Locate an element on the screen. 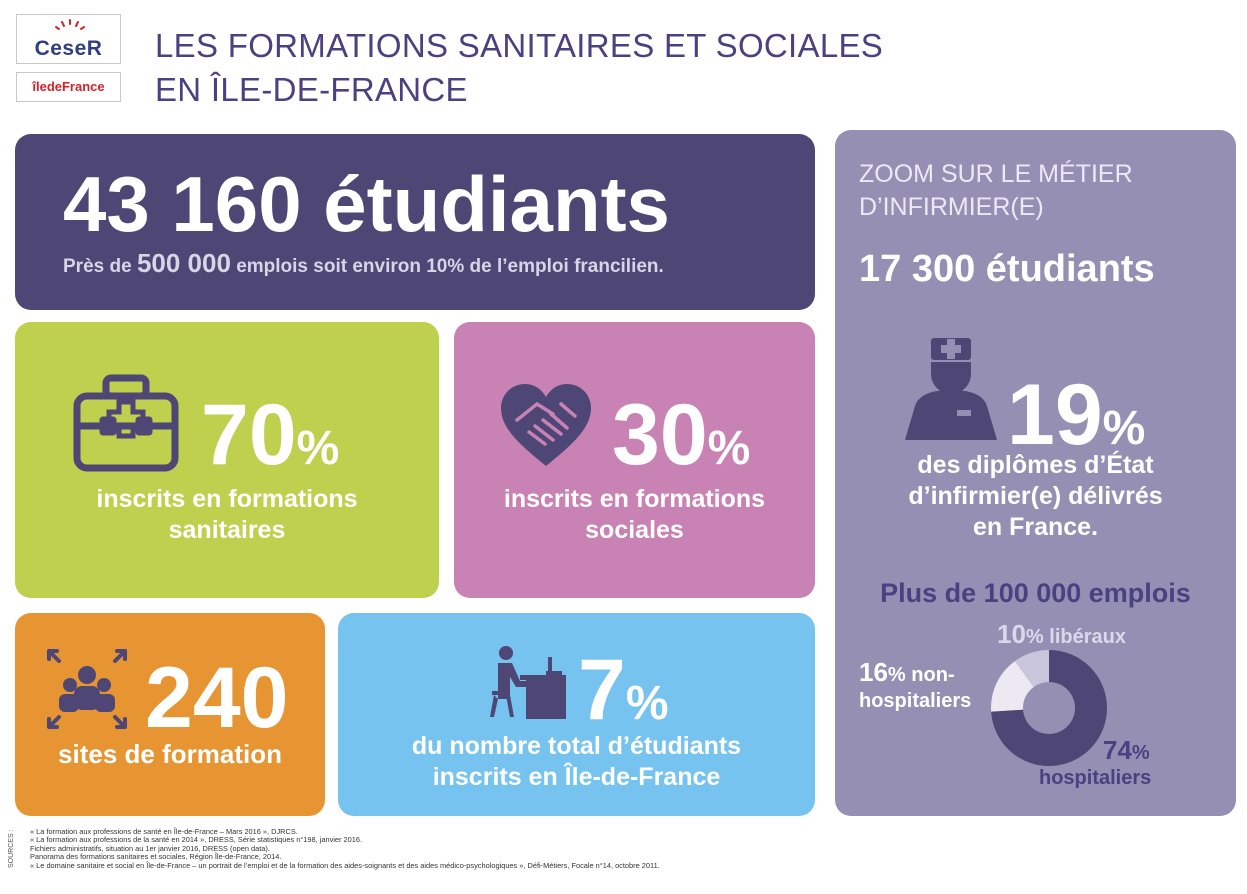 The height and width of the screenshot is (894, 1247). nurse-students: 17 300 étudiants is located at coordinates (1007, 269).